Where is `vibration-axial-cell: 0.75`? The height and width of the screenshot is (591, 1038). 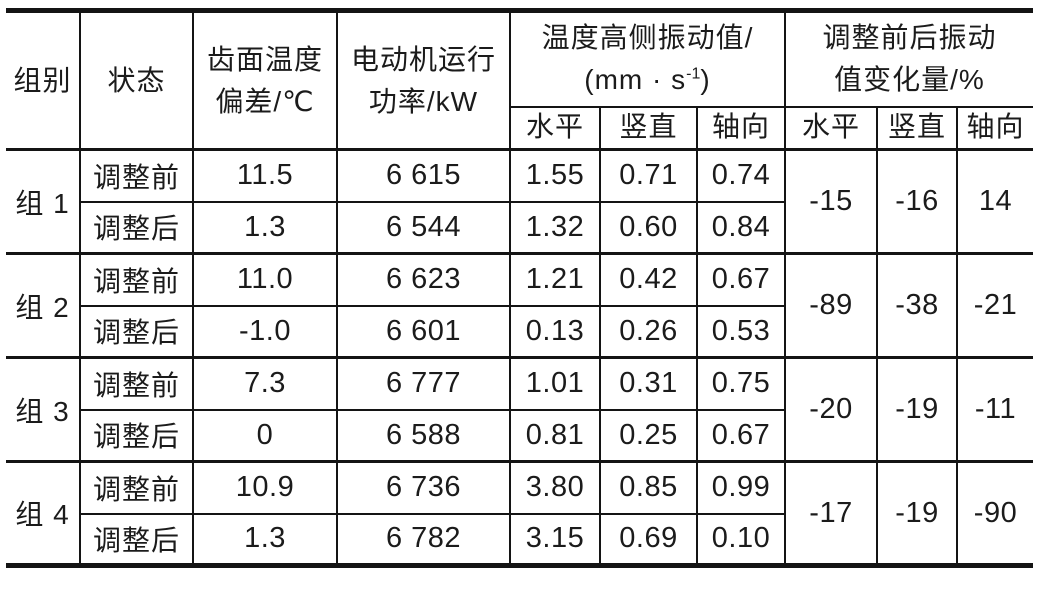 vibration-axial-cell: 0.75 is located at coordinates (741, 383).